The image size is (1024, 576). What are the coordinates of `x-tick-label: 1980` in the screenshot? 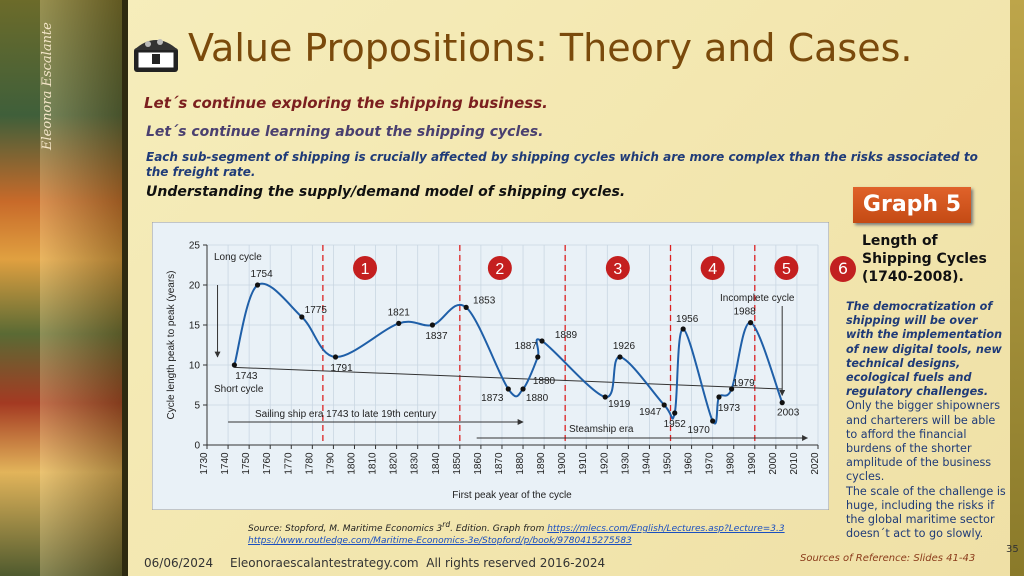 It's located at (731, 463).